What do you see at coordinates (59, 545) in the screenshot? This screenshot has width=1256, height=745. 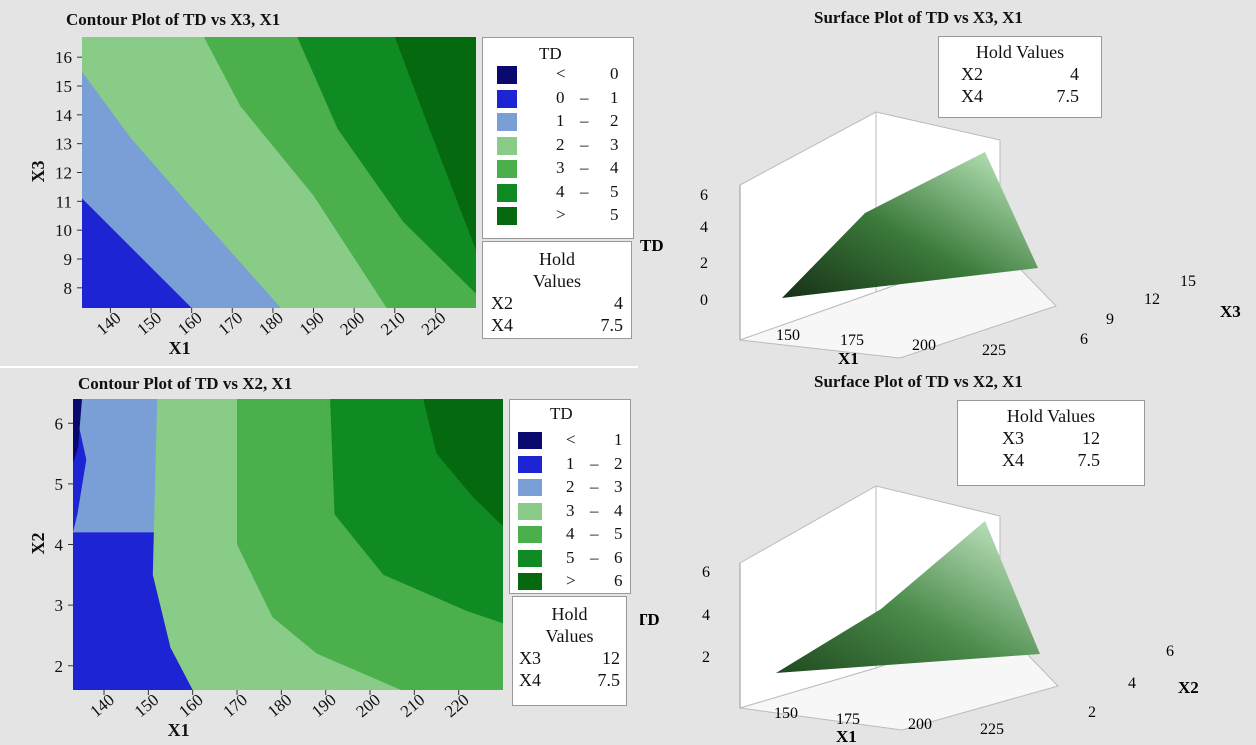 I see `y-tick-label: 4` at bounding box center [59, 545].